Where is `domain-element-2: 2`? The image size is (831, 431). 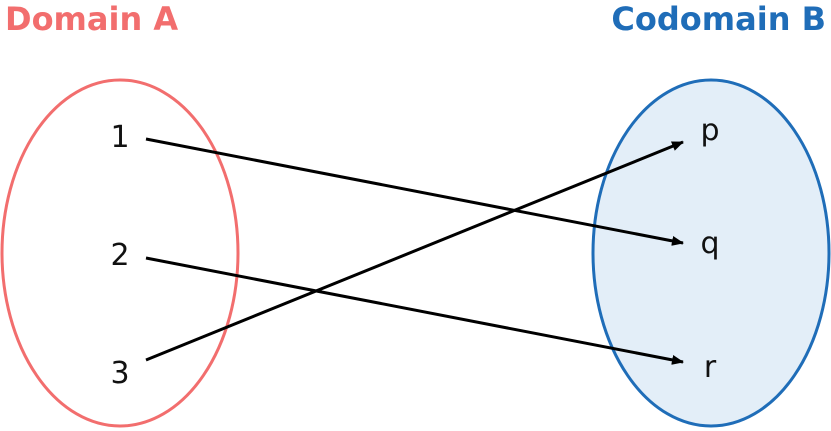 domain-element-2: 2 is located at coordinates (119, 255).